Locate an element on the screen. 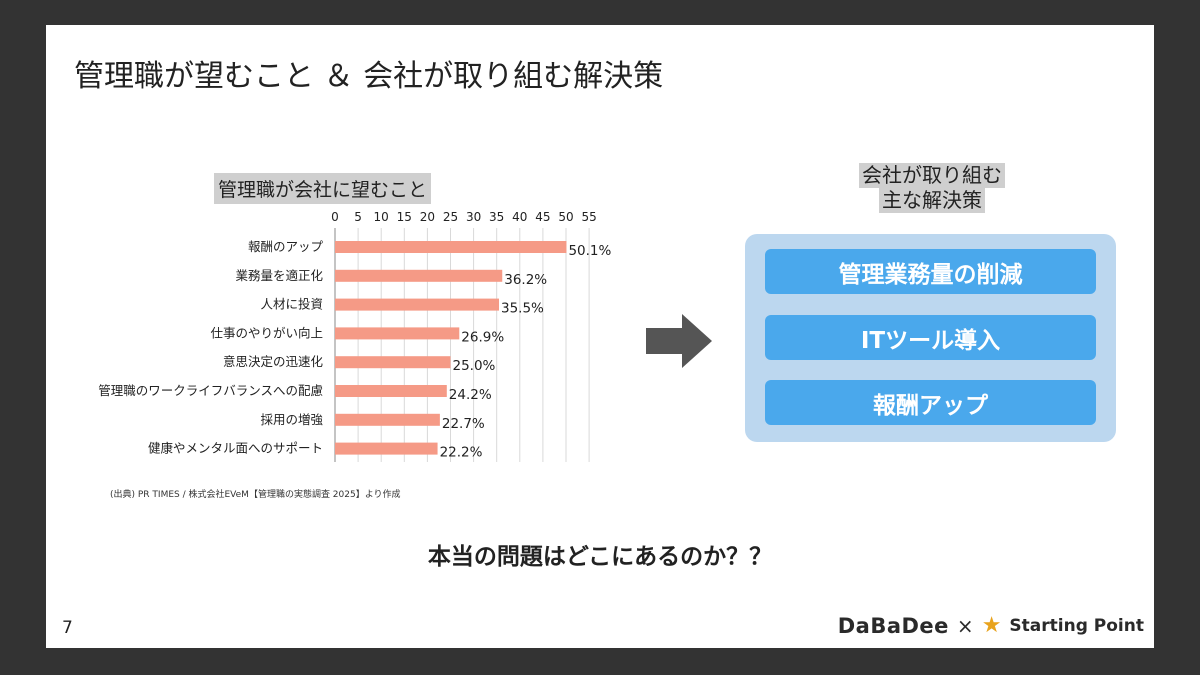 The height and width of the screenshot is (675, 1200). category-label: 仕事のやりがい向上 is located at coordinates (266, 332).